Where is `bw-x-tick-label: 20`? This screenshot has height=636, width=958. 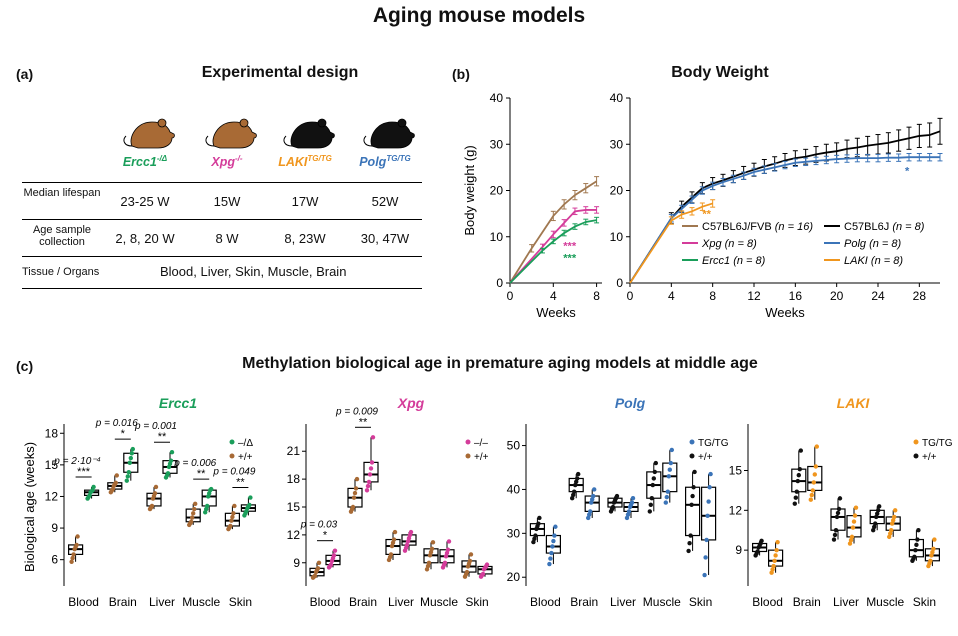 bw-x-tick-label: 20 is located at coordinates (837, 296).